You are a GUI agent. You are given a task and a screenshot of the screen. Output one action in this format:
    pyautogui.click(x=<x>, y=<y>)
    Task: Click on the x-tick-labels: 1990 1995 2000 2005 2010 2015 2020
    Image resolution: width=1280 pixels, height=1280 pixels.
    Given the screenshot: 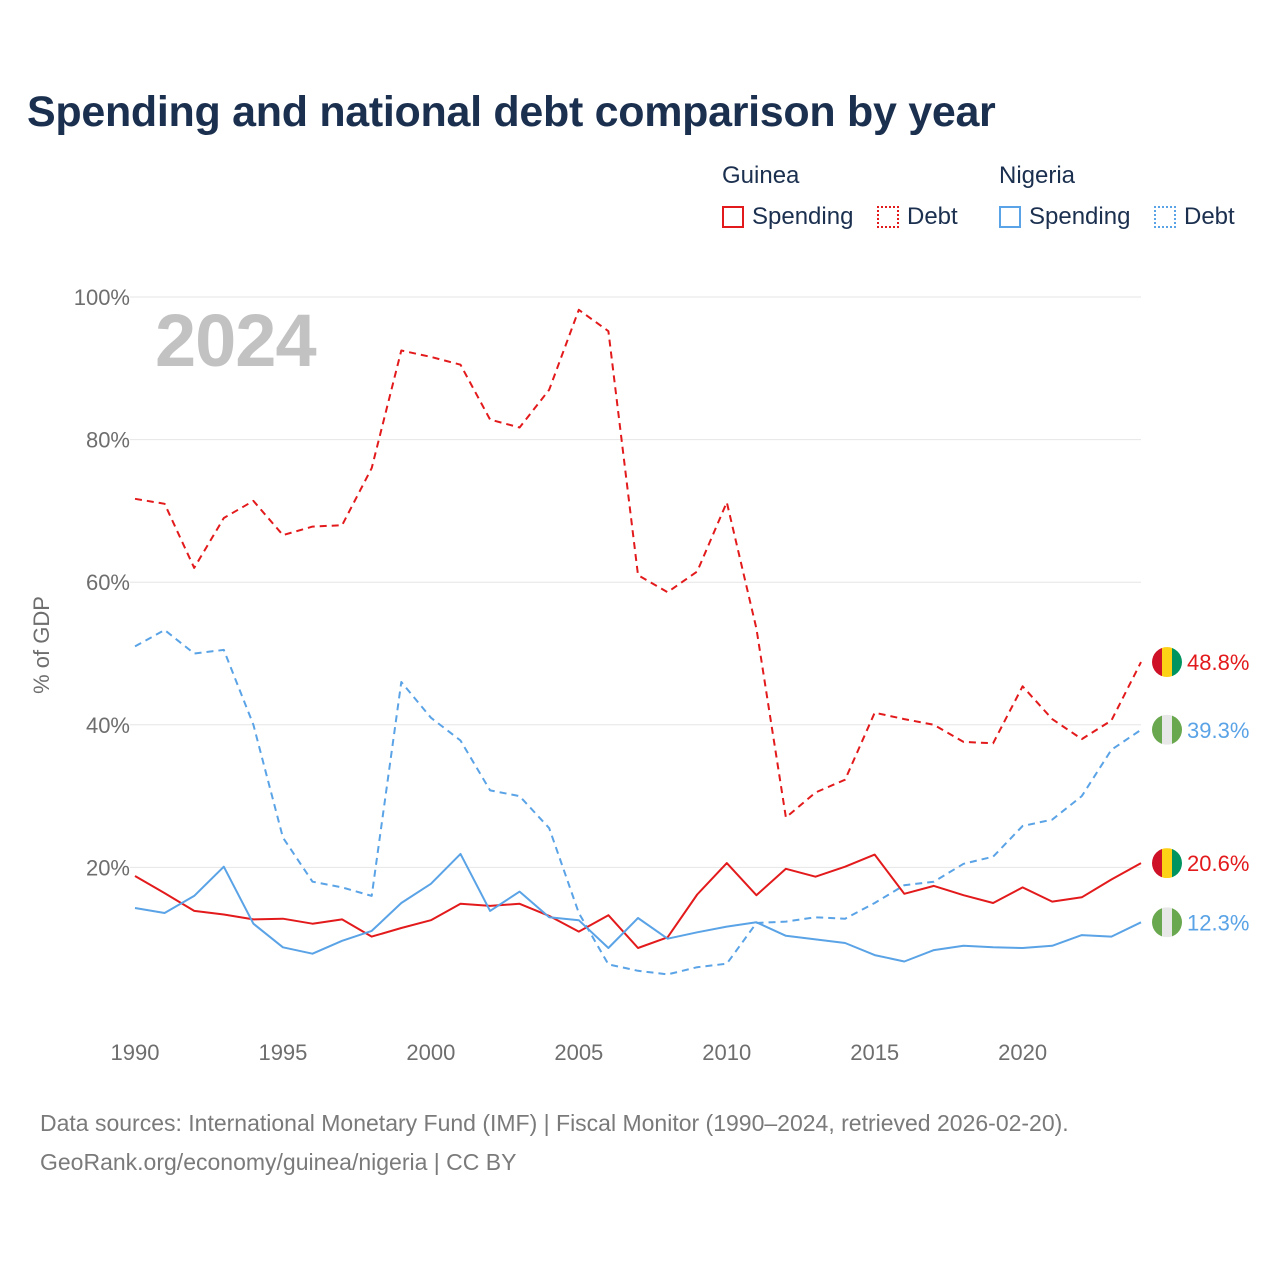 What is the action you would take?
    pyautogui.click(x=579, y=1052)
    